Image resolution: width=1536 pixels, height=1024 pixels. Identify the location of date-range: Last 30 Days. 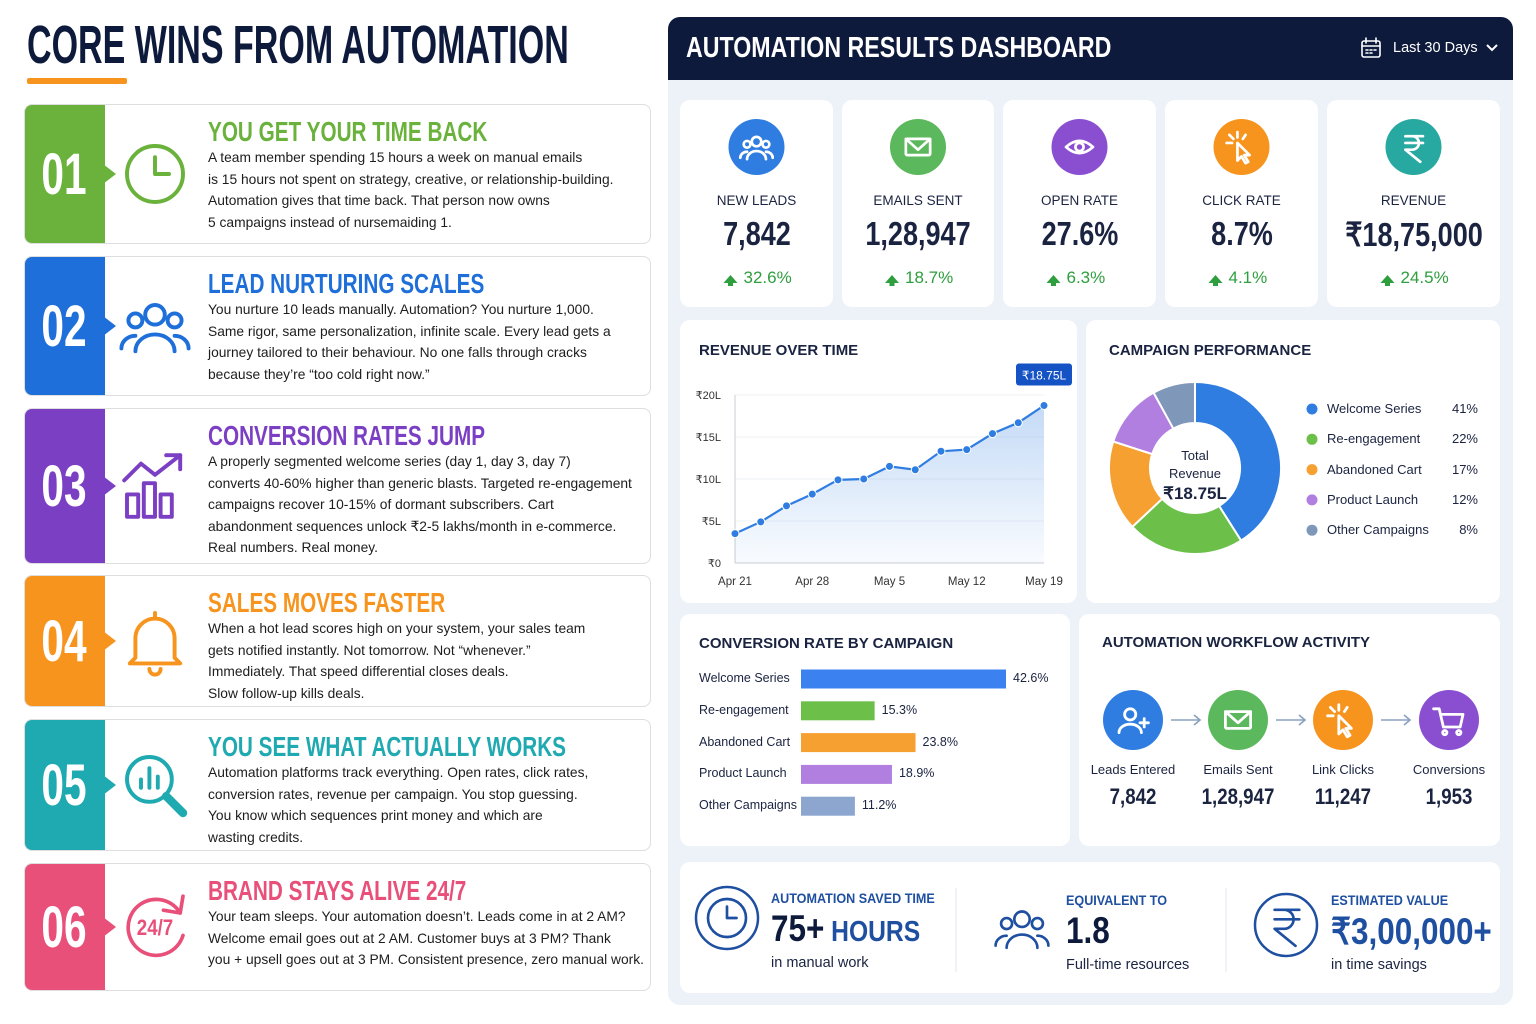
(1435, 48).